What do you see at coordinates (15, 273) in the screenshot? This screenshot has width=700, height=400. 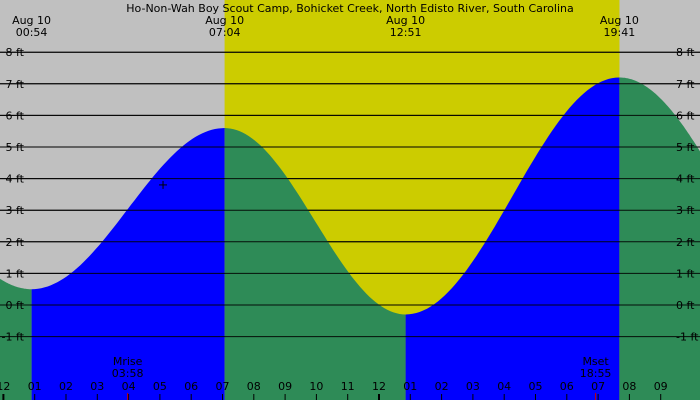 I see `y-tick-label: 1 ft` at bounding box center [15, 273].